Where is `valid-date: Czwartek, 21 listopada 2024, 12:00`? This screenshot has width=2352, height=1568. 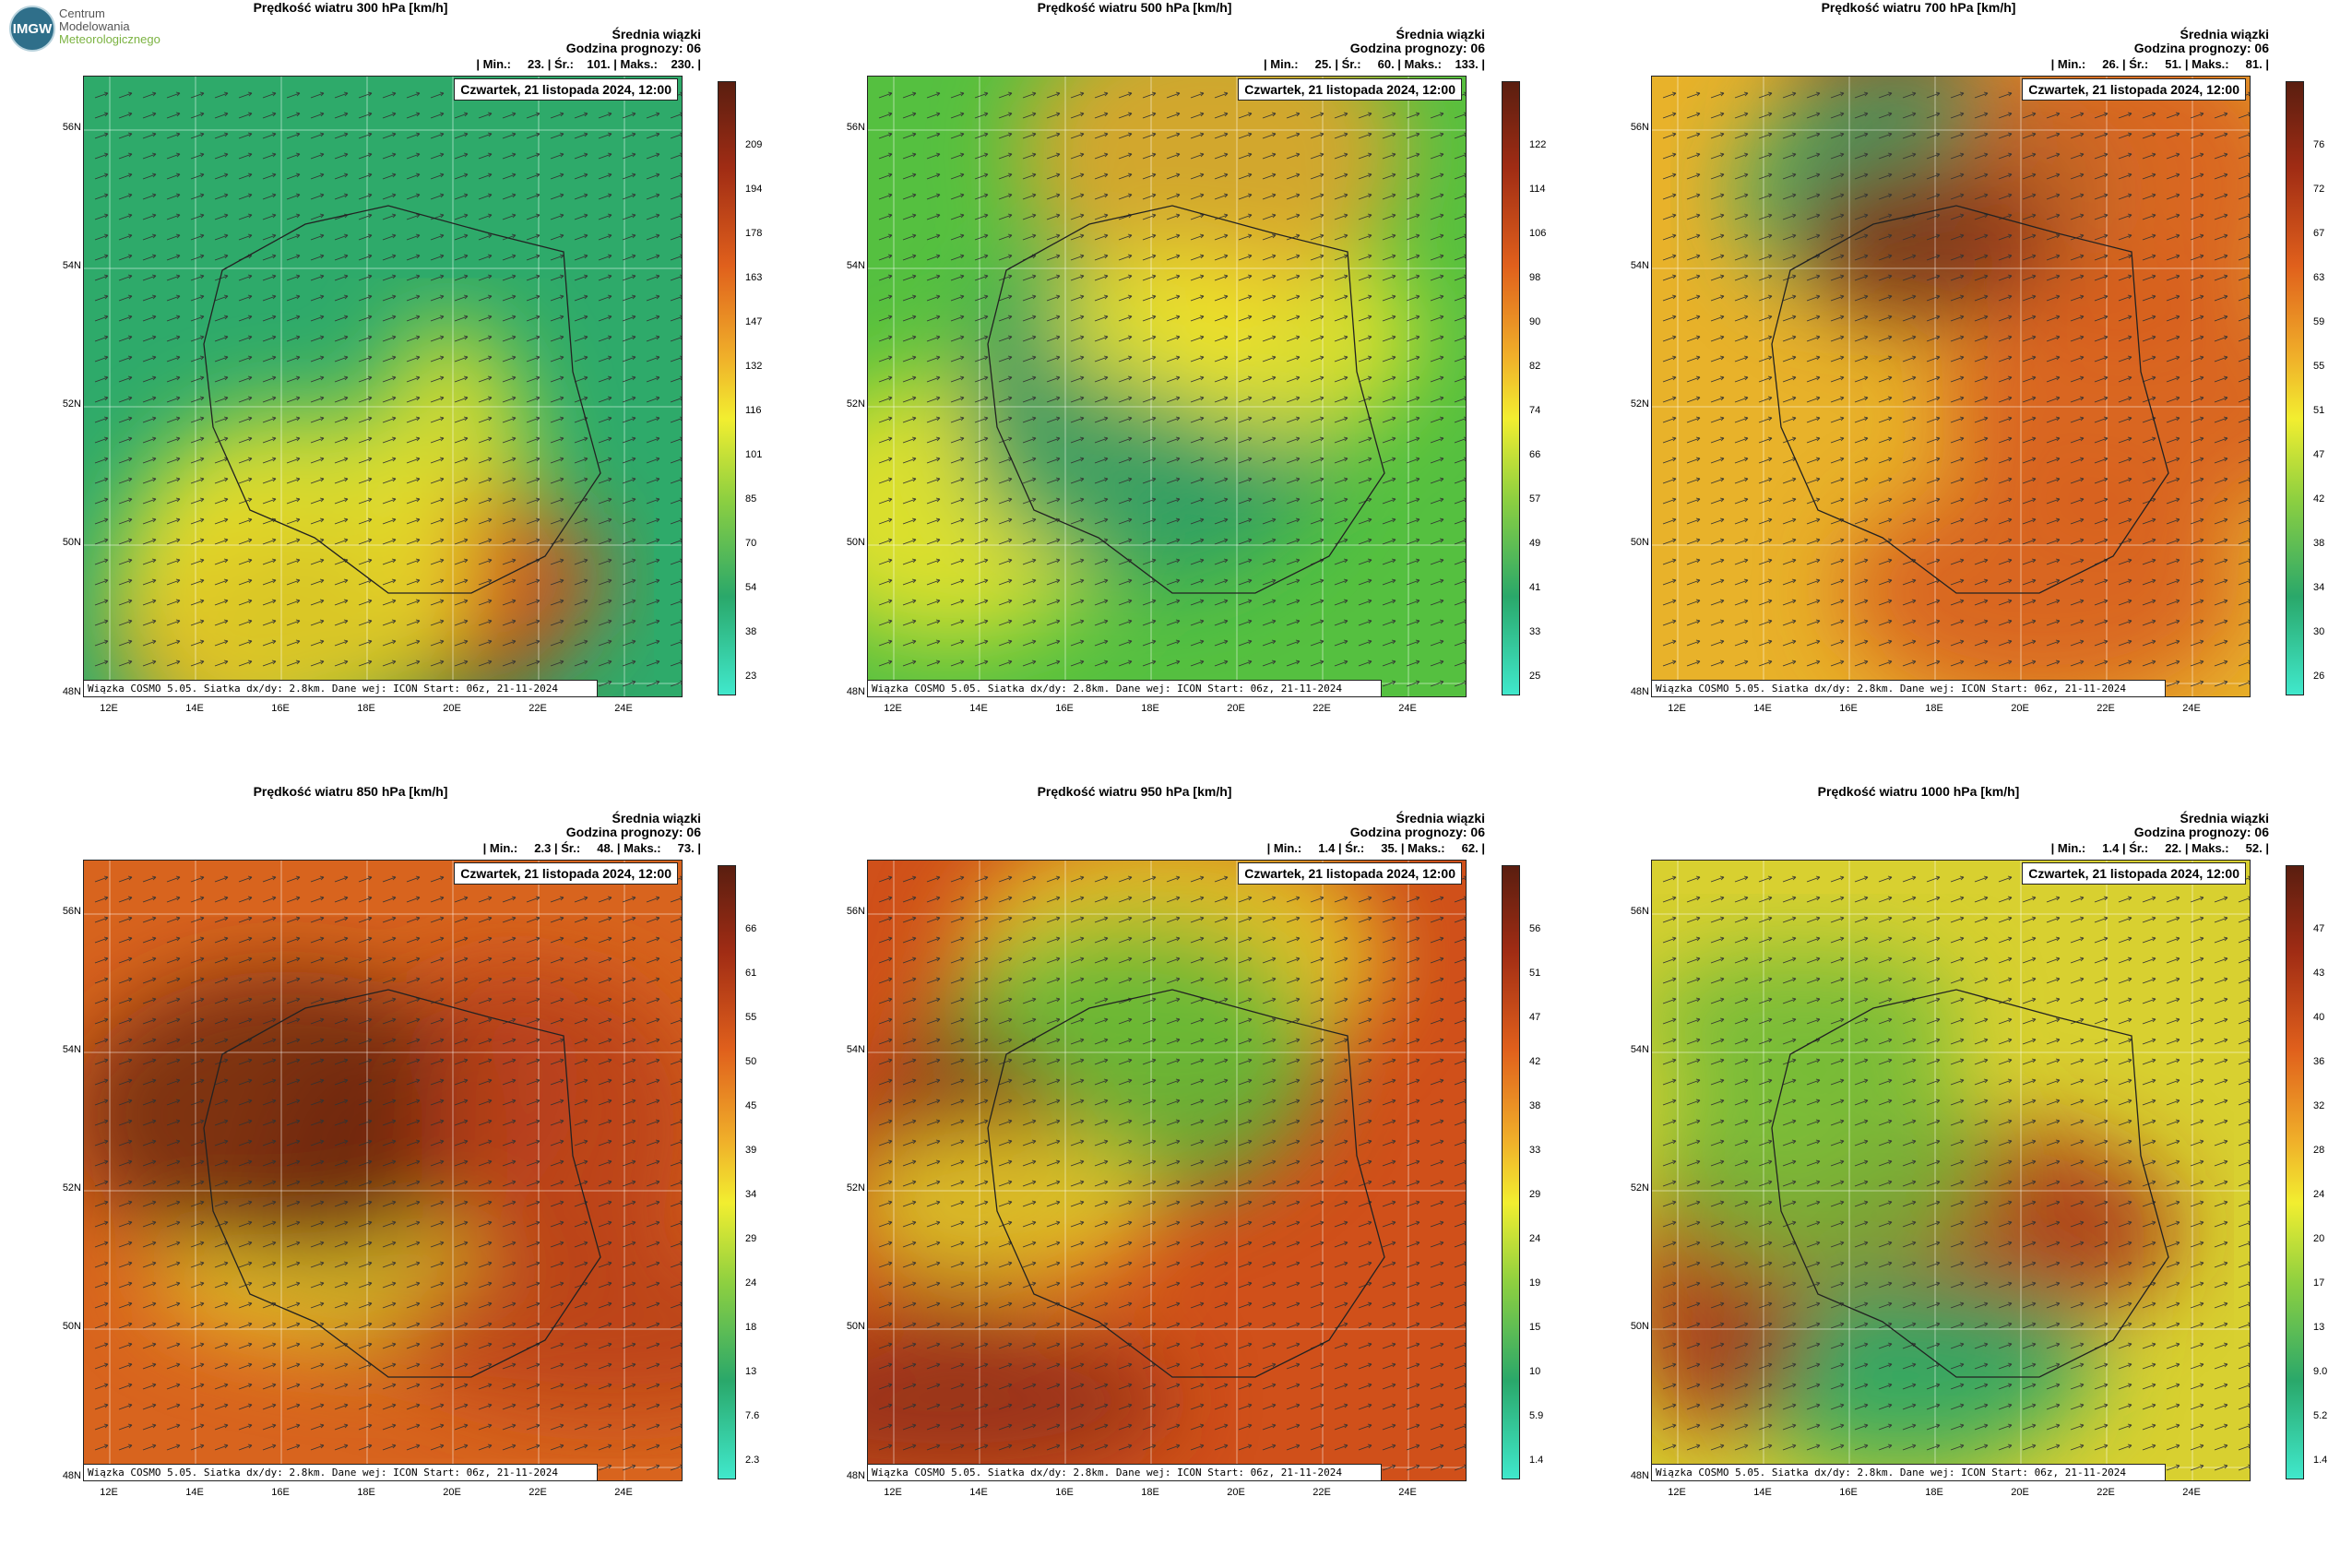
valid-date: Czwartek, 21 listopada 2024, 12:00 is located at coordinates (2134, 873).